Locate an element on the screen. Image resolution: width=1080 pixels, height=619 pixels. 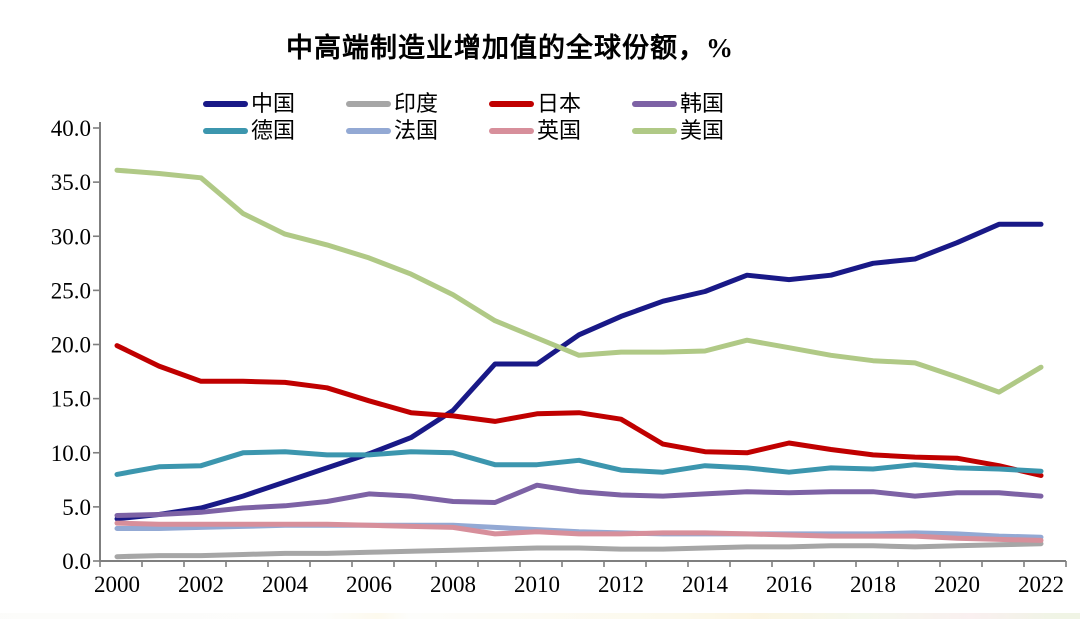
x-axis-tick-label: 2006 is located at coordinates (369, 584).